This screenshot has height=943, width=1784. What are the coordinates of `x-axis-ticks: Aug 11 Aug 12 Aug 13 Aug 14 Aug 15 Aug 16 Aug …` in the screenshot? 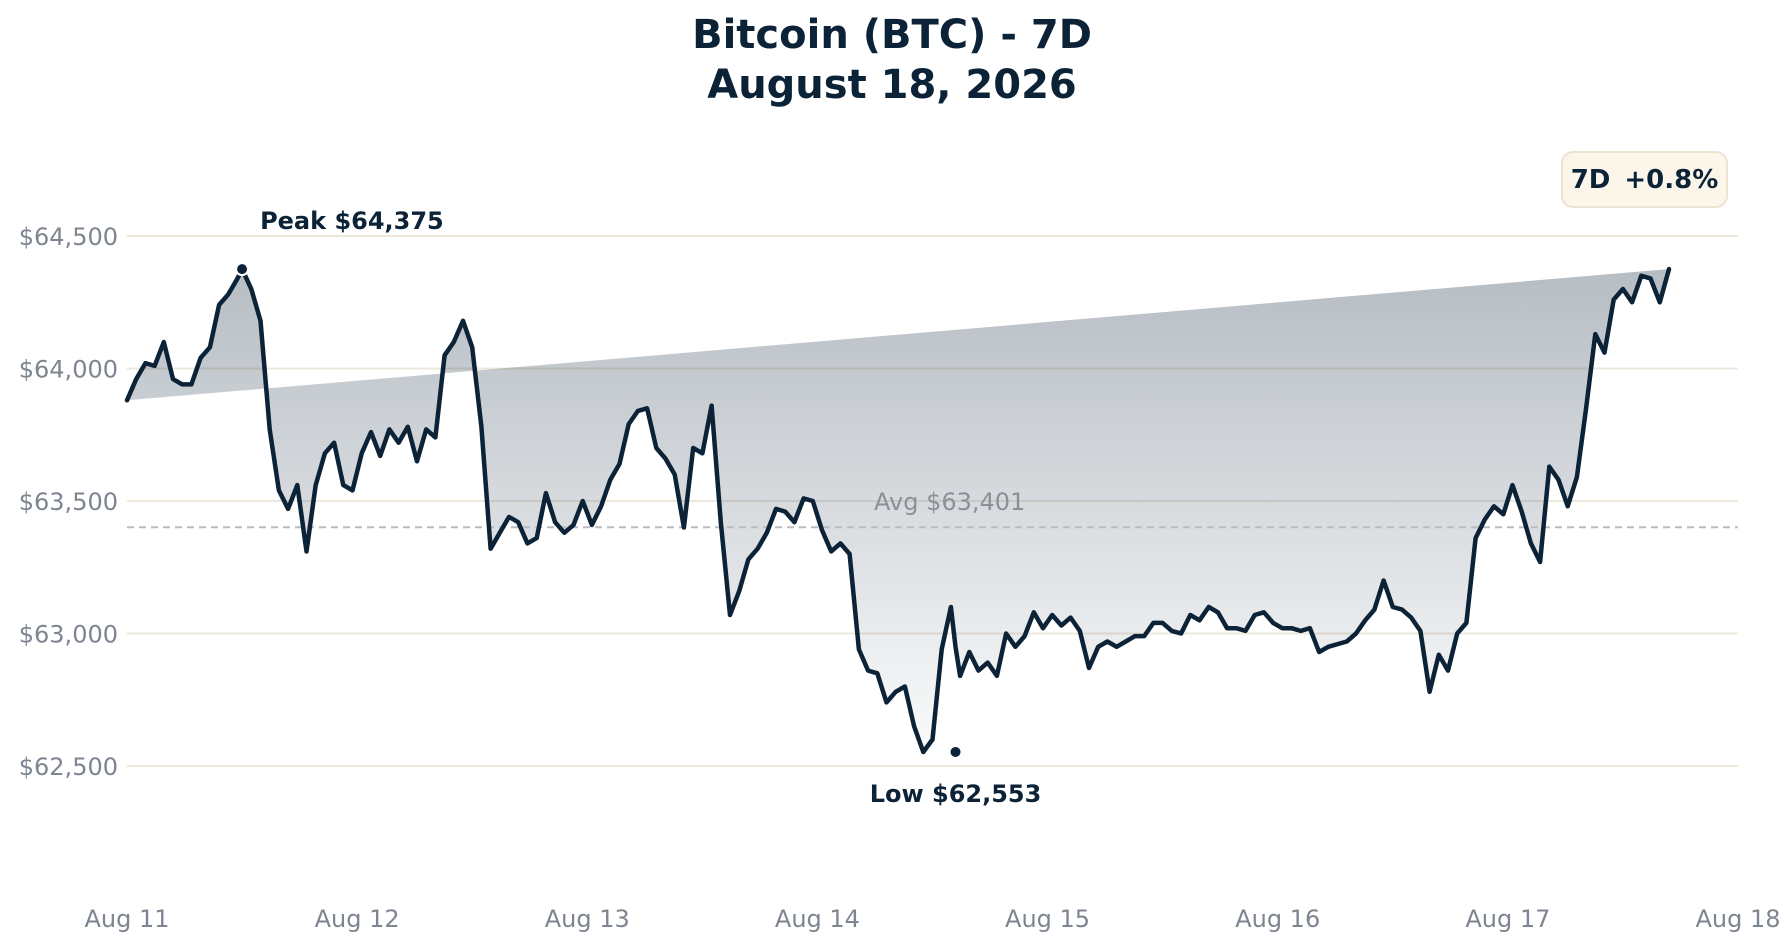 It's located at (932, 919).